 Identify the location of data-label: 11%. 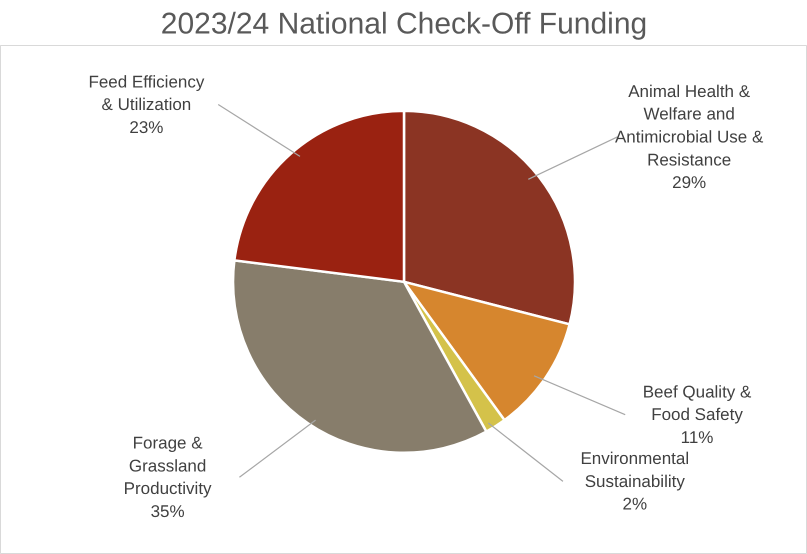
(697, 437).